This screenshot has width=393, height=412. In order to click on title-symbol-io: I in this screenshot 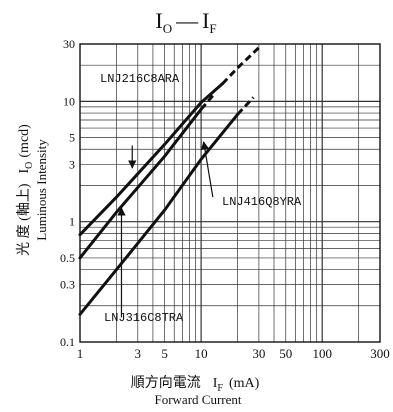, I will do `click(158, 20)`.